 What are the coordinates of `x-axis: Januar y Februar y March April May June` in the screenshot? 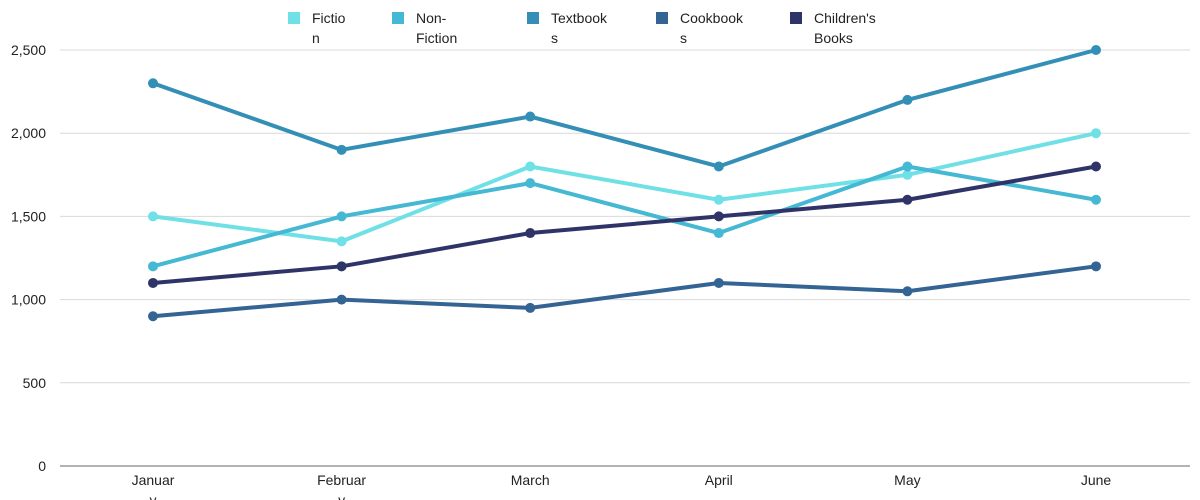 It's located at (622, 486).